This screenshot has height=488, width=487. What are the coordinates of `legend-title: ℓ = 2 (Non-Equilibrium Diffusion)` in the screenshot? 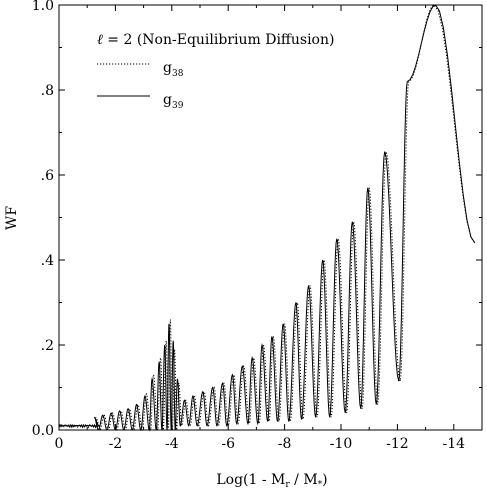 It's located at (215, 40).